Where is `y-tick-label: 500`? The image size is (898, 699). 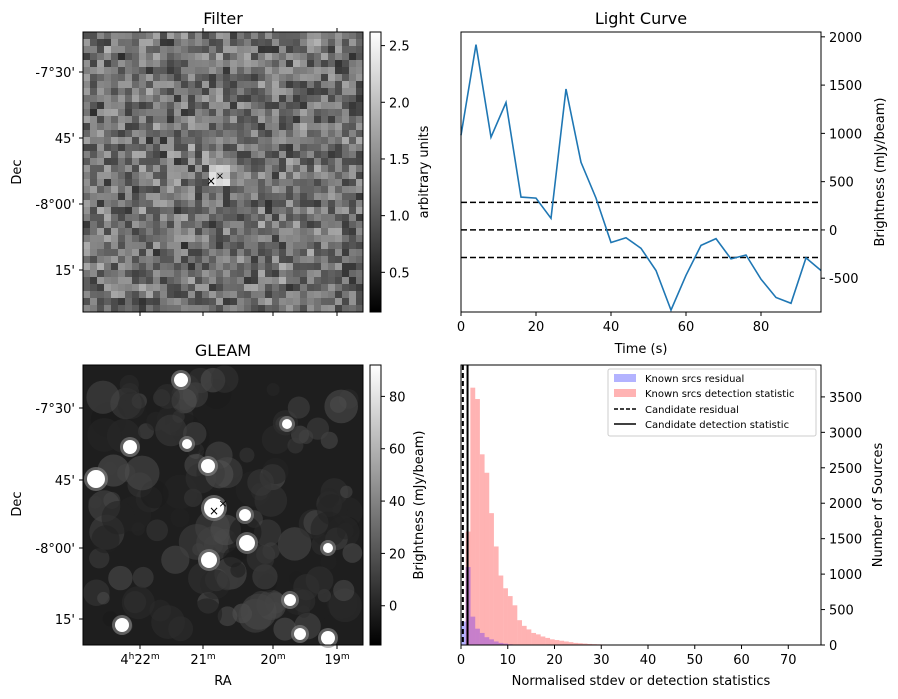
y-tick-label: 500 is located at coordinates (841, 611).